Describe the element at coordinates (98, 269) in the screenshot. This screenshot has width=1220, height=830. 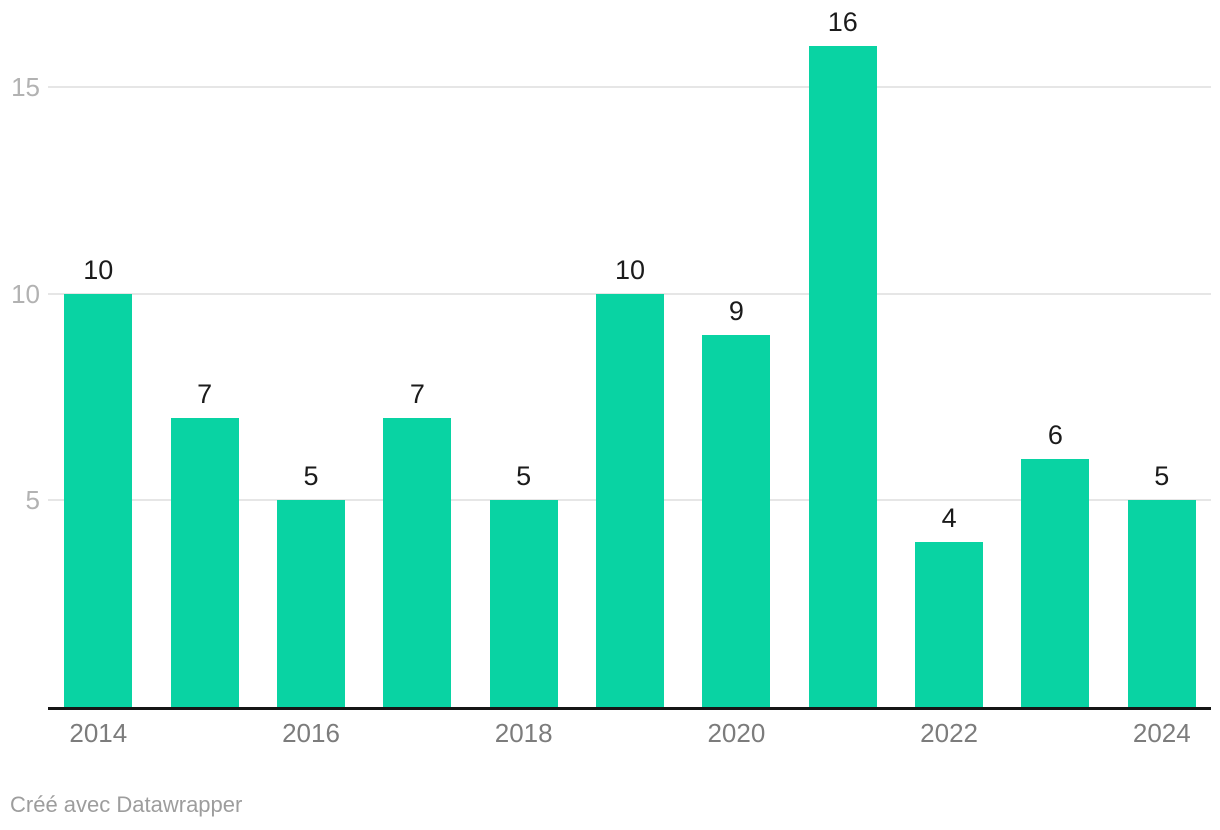
I see `bar-value-label-2014: 10` at that location.